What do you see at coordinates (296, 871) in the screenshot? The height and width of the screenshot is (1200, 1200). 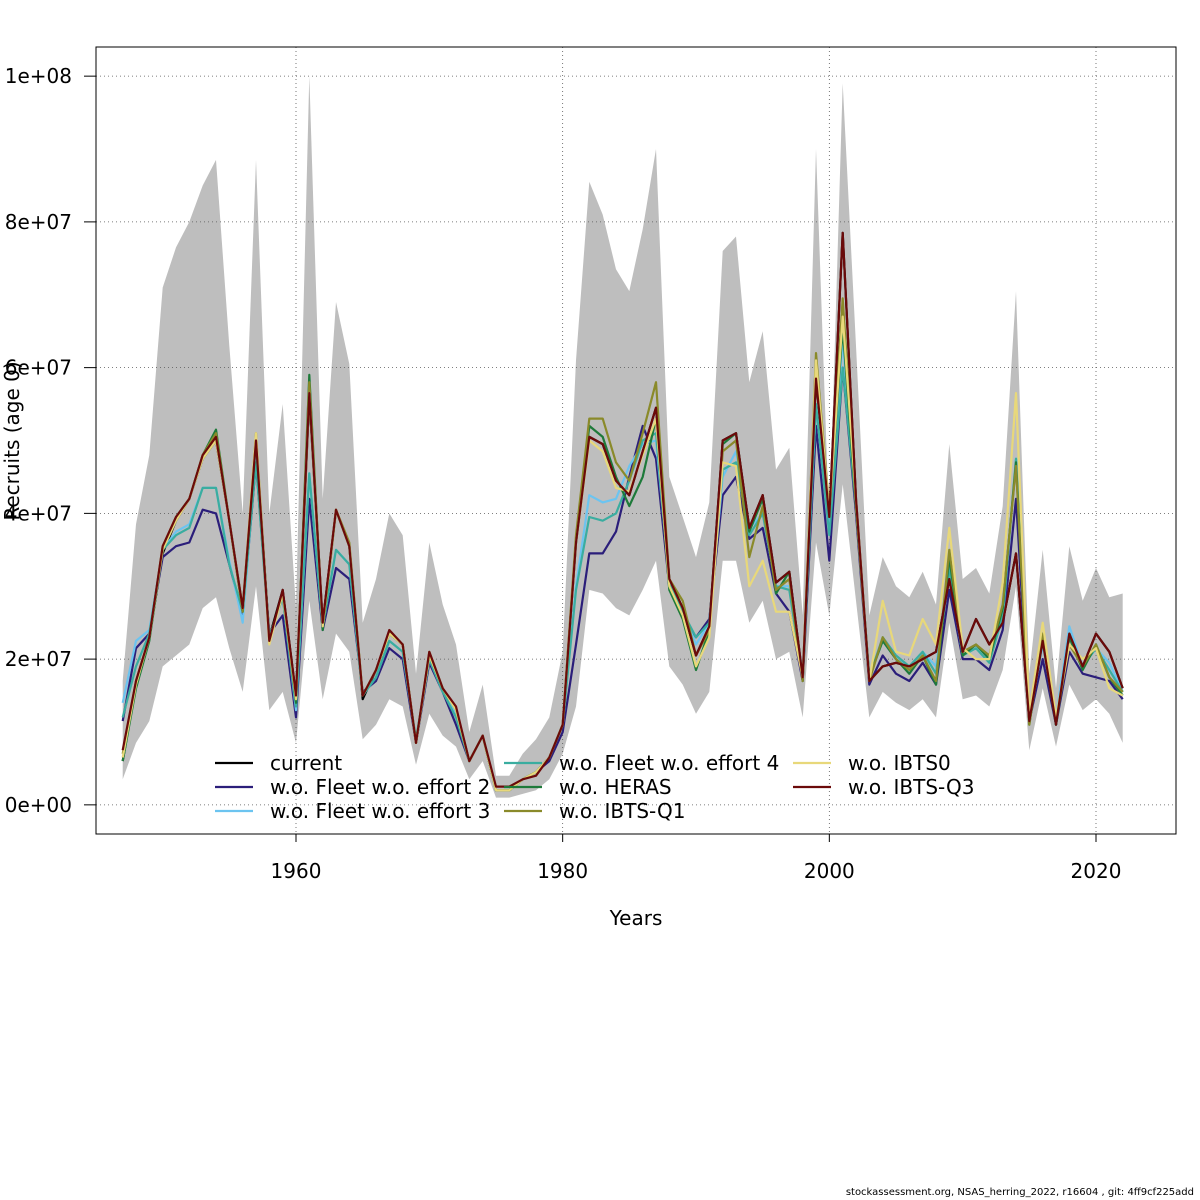 I see `x-tick-label: 1960` at bounding box center [296, 871].